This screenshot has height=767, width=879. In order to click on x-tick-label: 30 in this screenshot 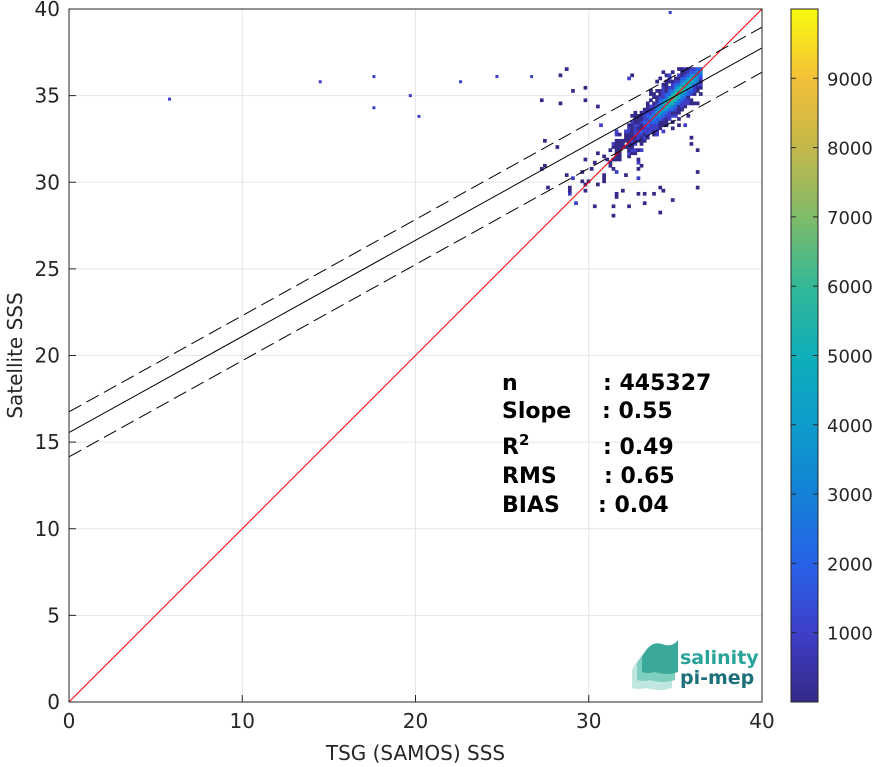, I will do `click(588, 721)`.